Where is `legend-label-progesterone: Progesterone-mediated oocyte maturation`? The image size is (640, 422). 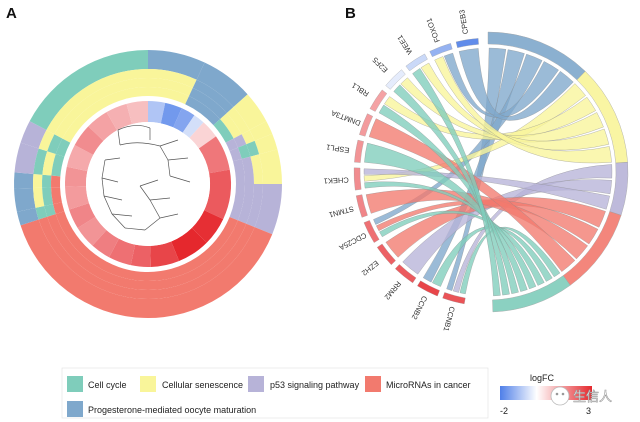 legend-label-progesterone: Progesterone-mediated oocyte maturation is located at coordinates (172, 410).